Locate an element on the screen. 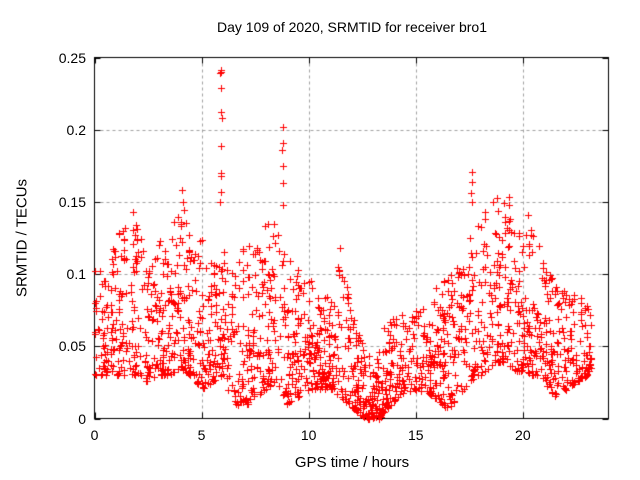 Image resolution: width=640 pixels, height=480 pixels. y-tick-label: 0.25 is located at coordinates (72, 57).